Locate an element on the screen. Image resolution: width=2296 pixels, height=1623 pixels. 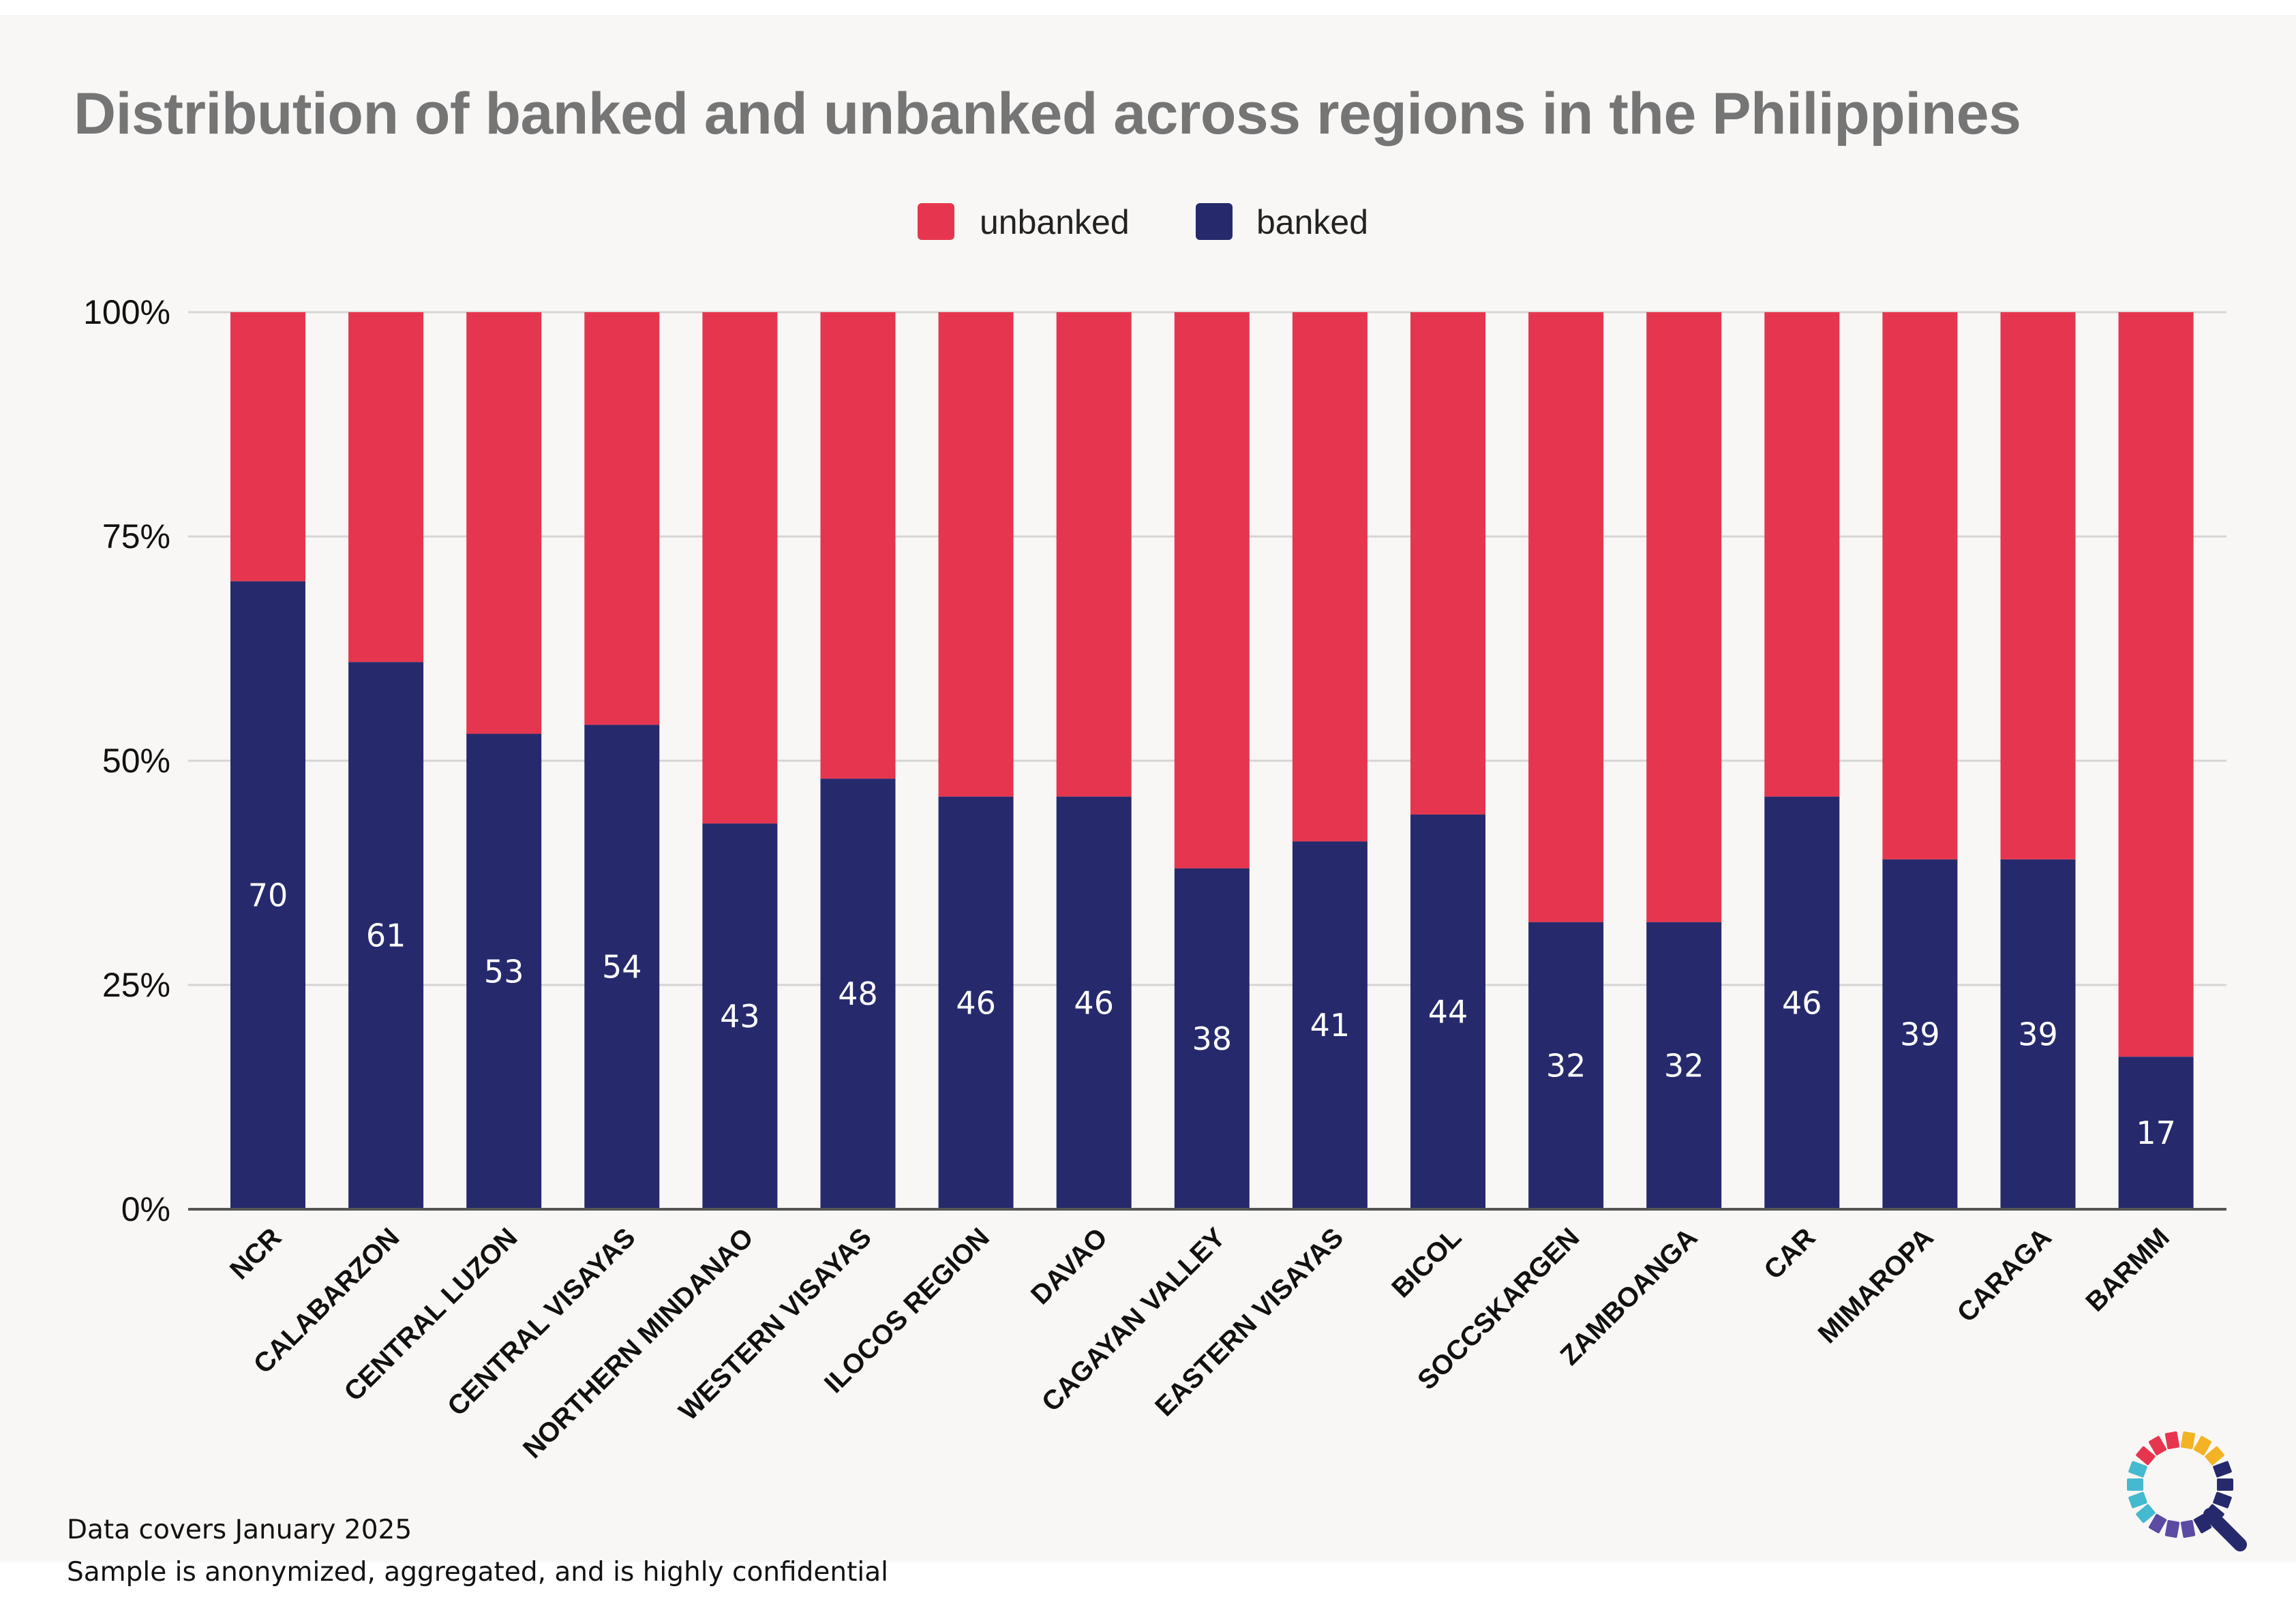
x-tick-label: CARAGA is located at coordinates (2005, 1275).